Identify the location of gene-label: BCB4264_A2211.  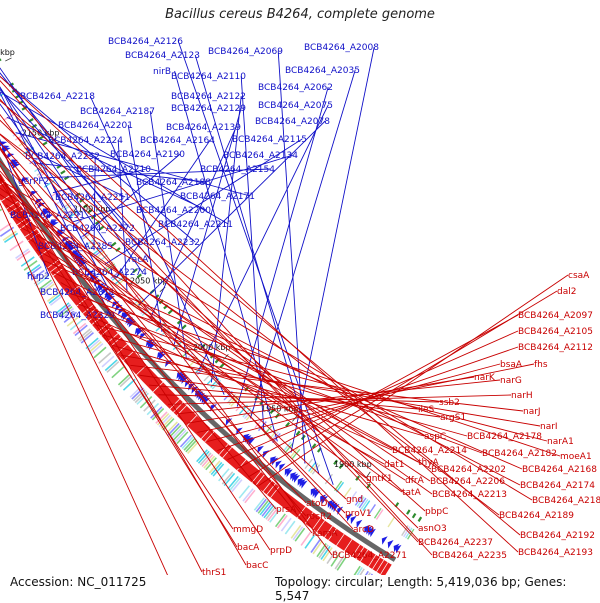
(195, 225).